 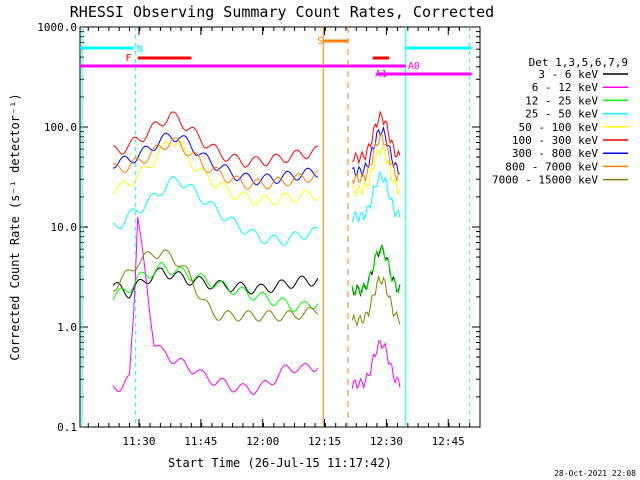 What do you see at coordinates (57, 27) in the screenshot?
I see `y-tick-label: 1000.0` at bounding box center [57, 27].